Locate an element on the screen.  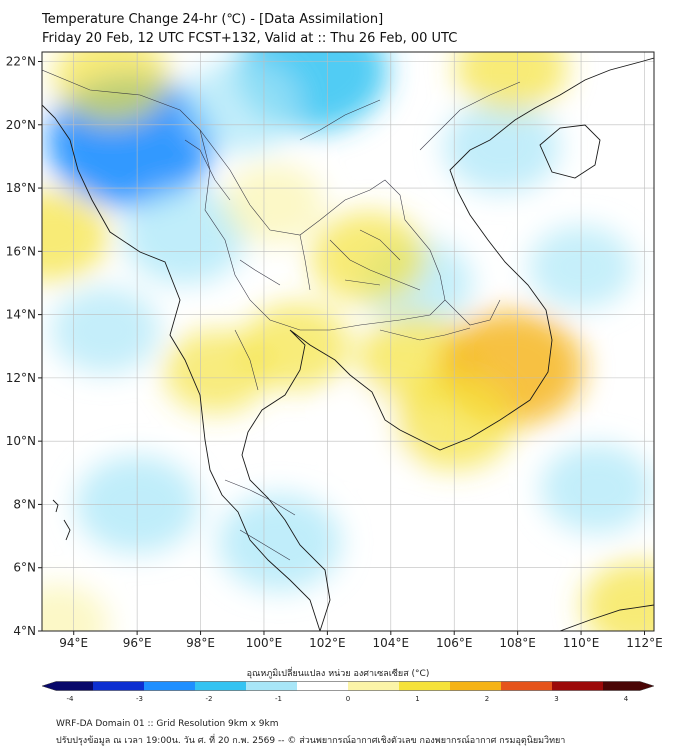
colorbar: -4 -3 -2 -1 0 1 2 3 4 is located at coordinates (348, 692).